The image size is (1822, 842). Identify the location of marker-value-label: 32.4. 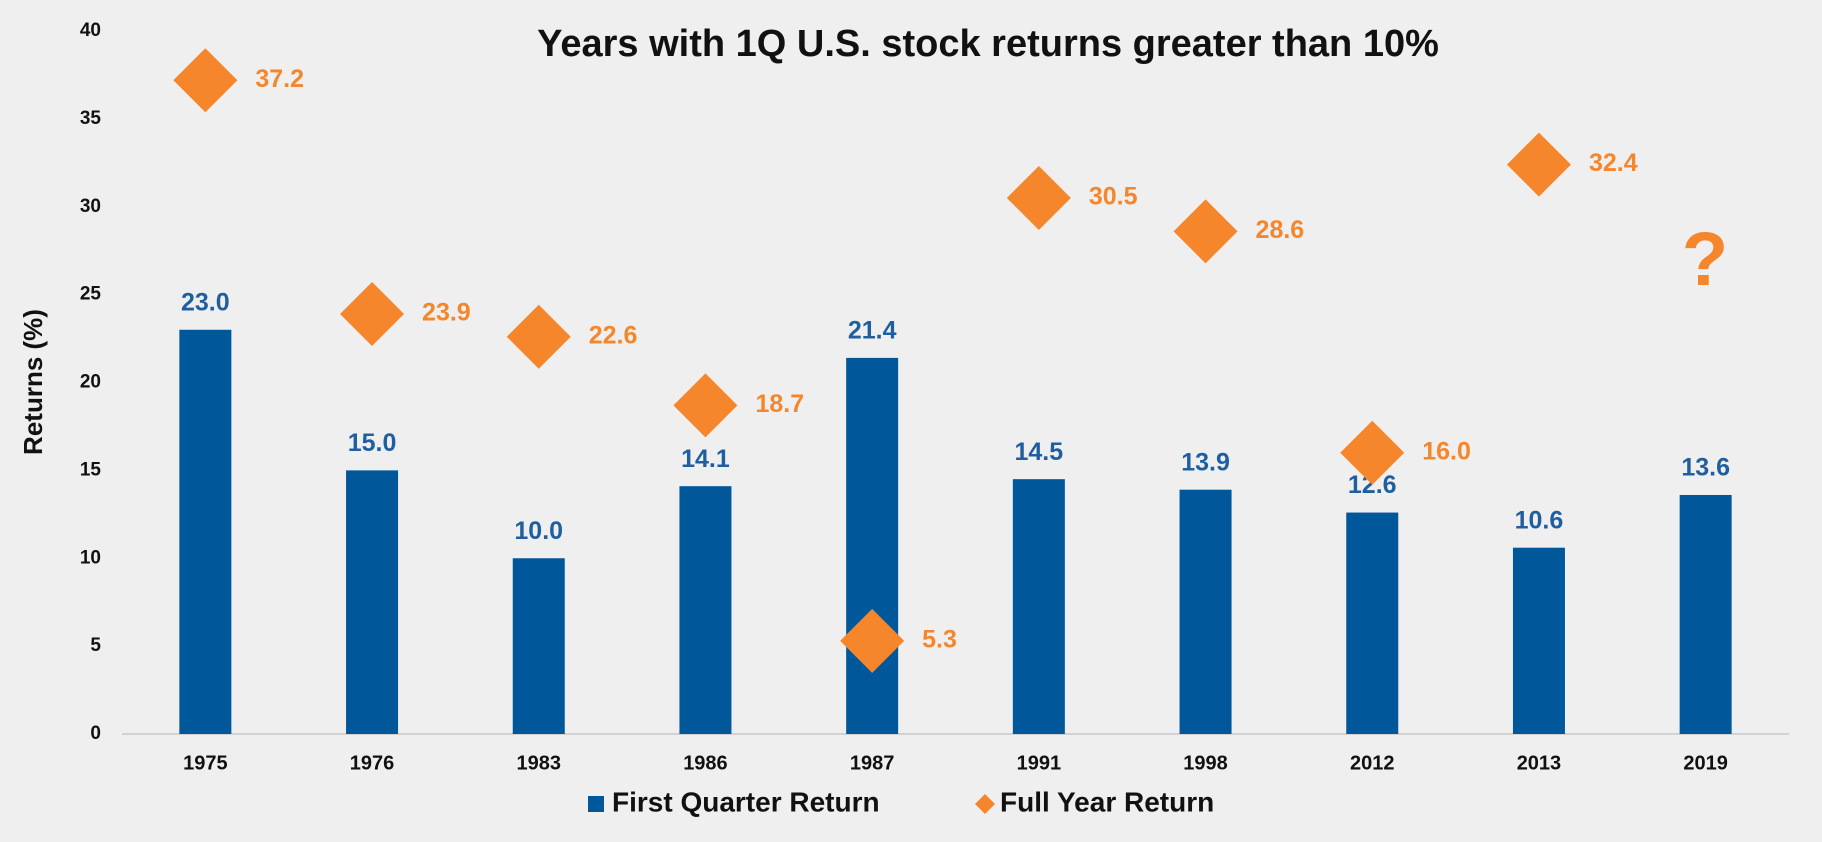
(1613, 163).